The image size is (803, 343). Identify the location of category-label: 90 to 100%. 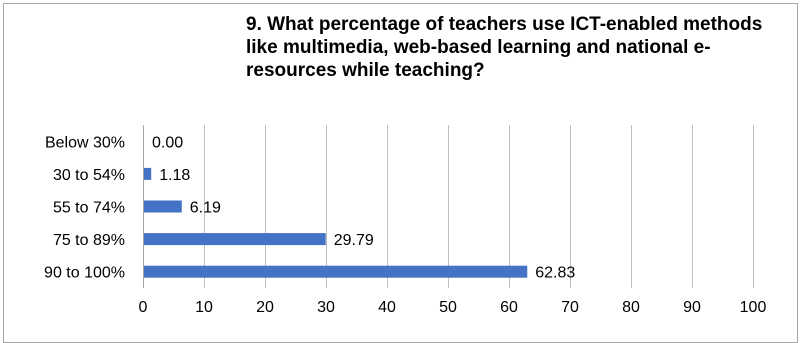
(84, 273).